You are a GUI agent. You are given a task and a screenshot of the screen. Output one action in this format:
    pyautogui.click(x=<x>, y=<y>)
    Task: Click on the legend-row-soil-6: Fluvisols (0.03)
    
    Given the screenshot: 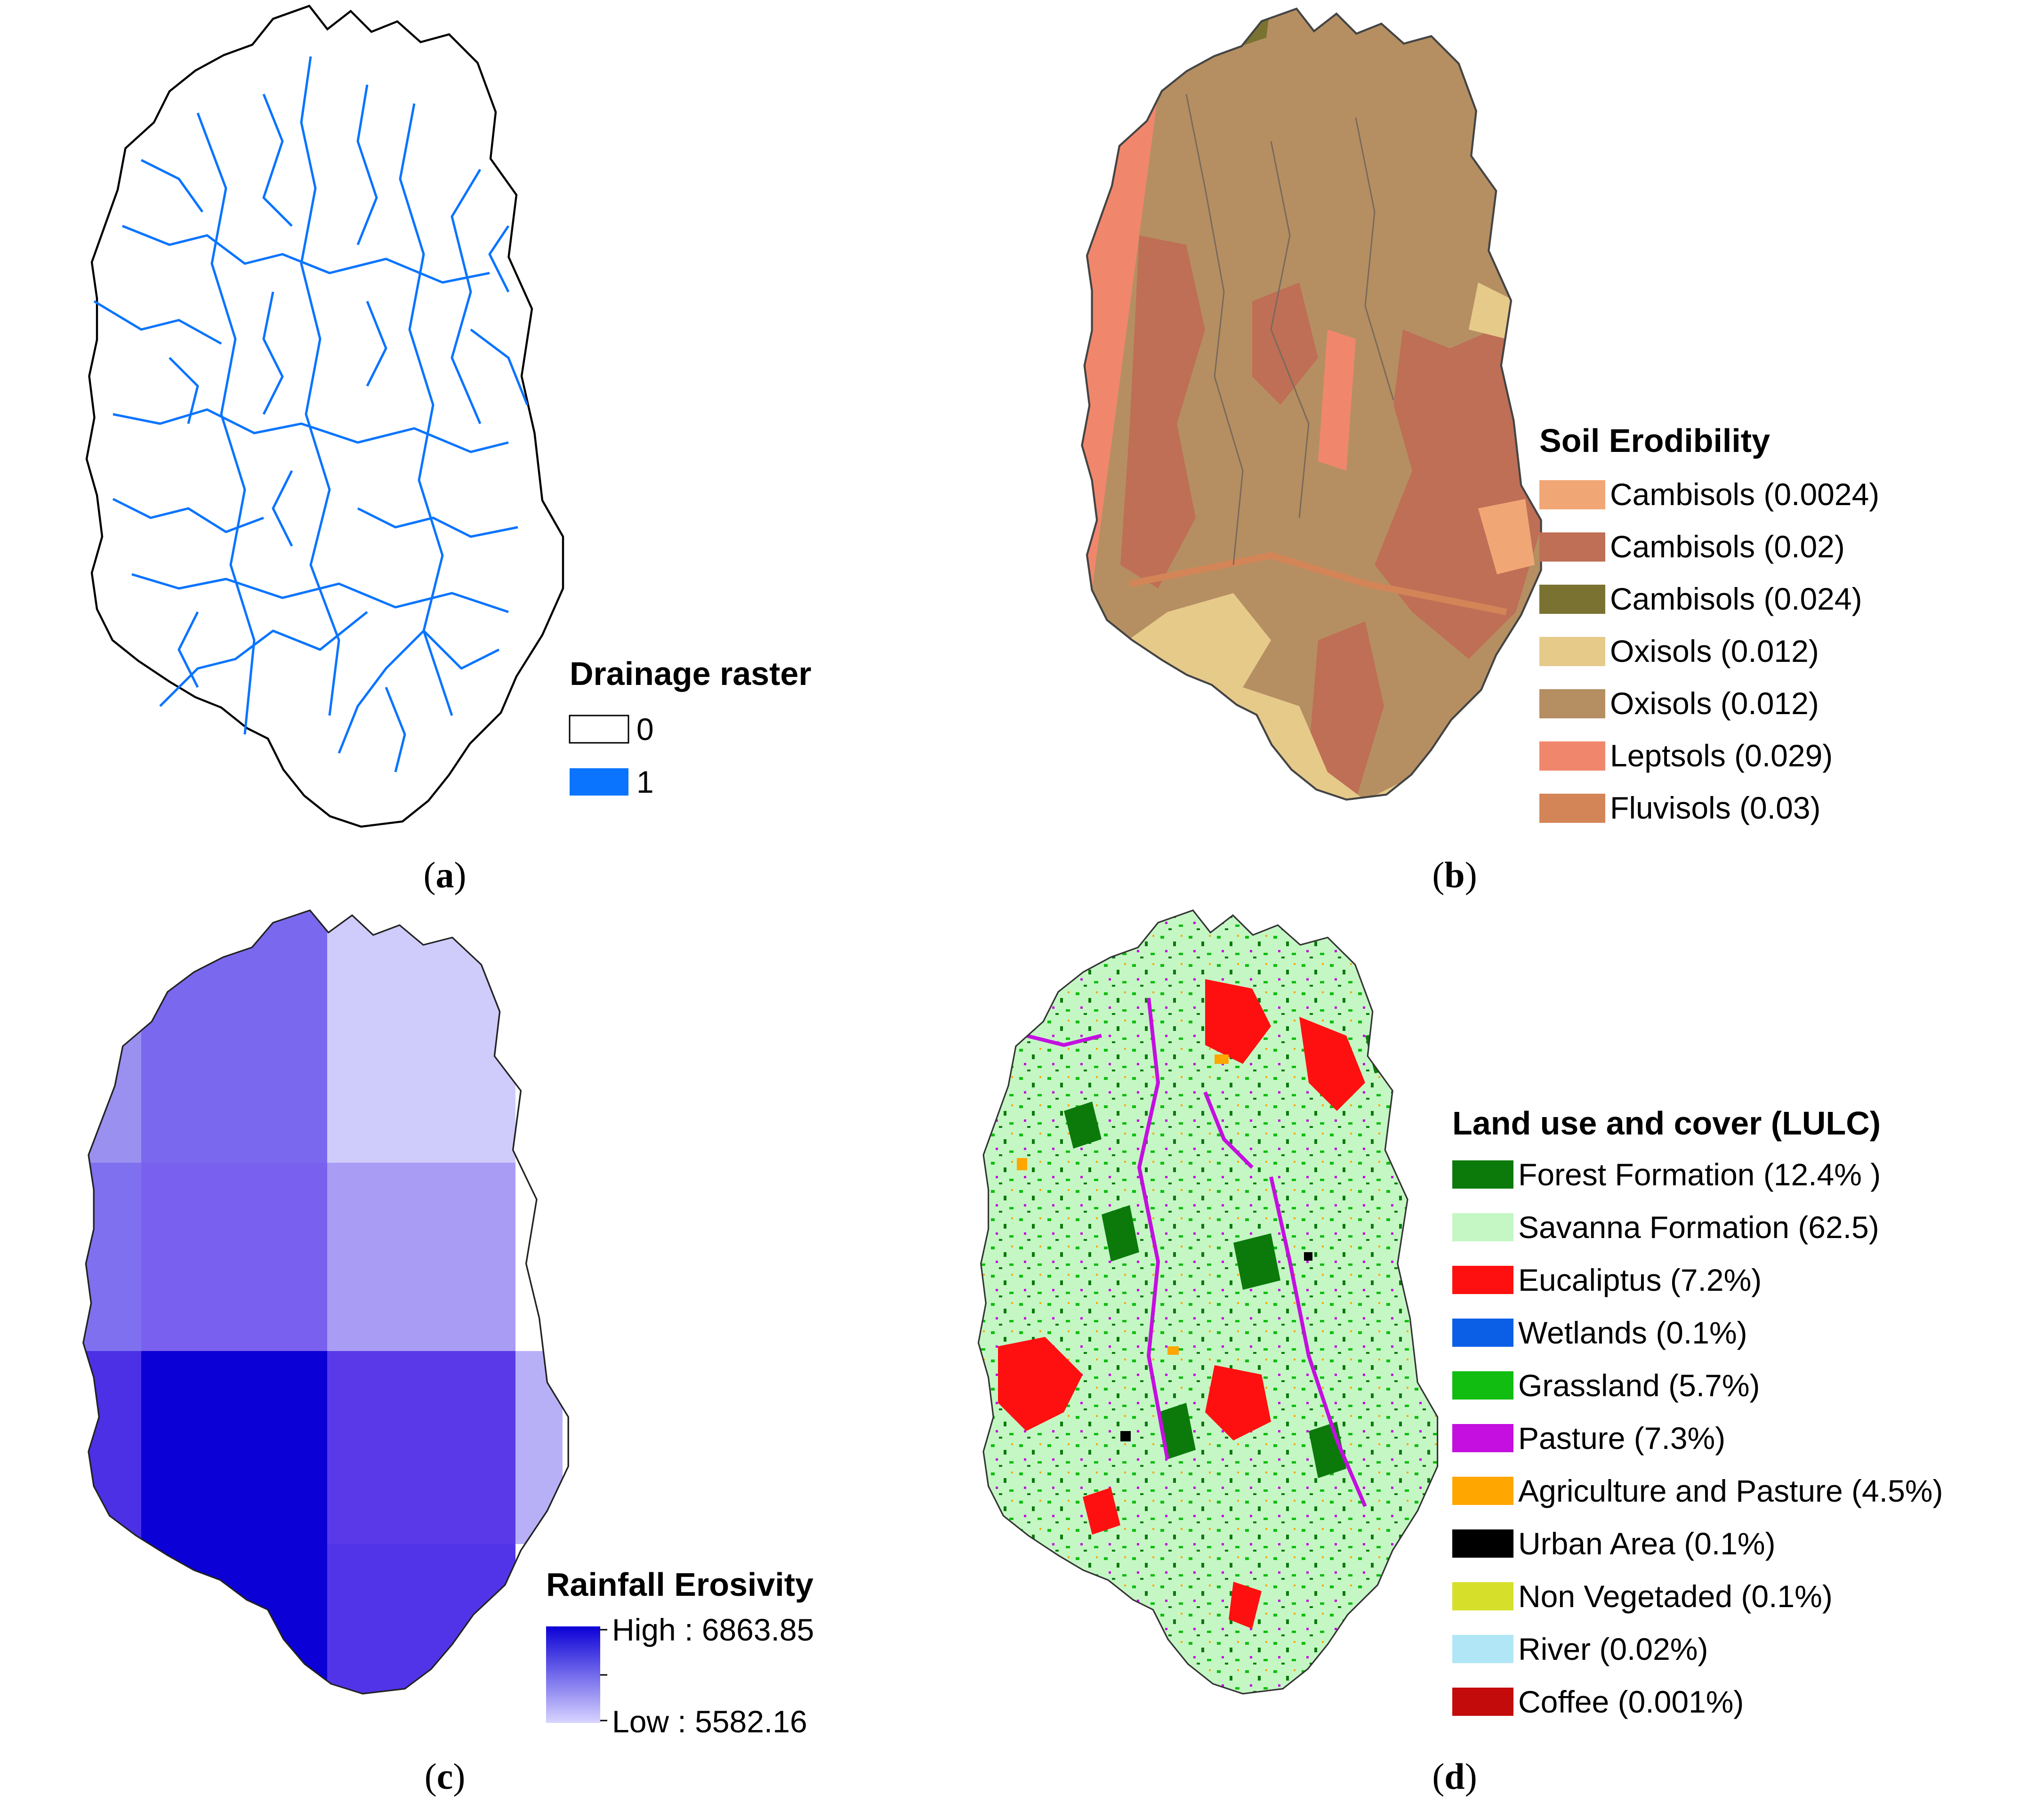 What is the action you would take?
    pyautogui.click(x=1680, y=808)
    